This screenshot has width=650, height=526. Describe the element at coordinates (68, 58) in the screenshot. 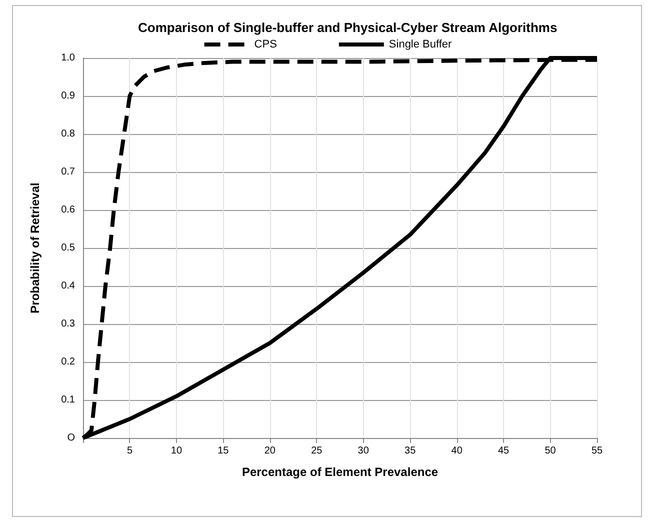

I see `y-tick-label: 1.0` at that location.